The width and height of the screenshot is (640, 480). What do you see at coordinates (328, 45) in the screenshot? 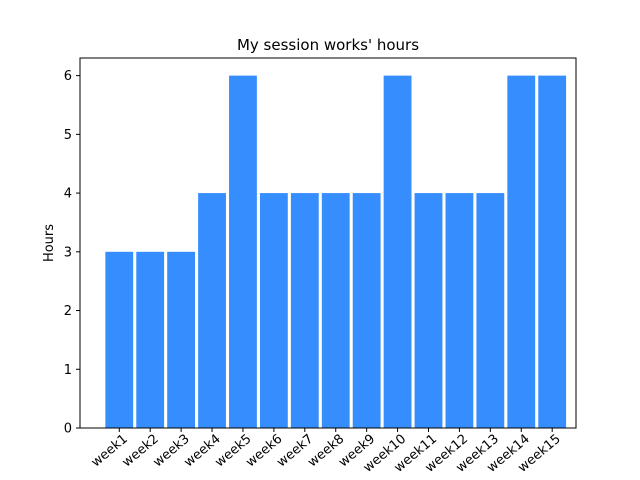
I see `chart-title: My session works' hours` at bounding box center [328, 45].